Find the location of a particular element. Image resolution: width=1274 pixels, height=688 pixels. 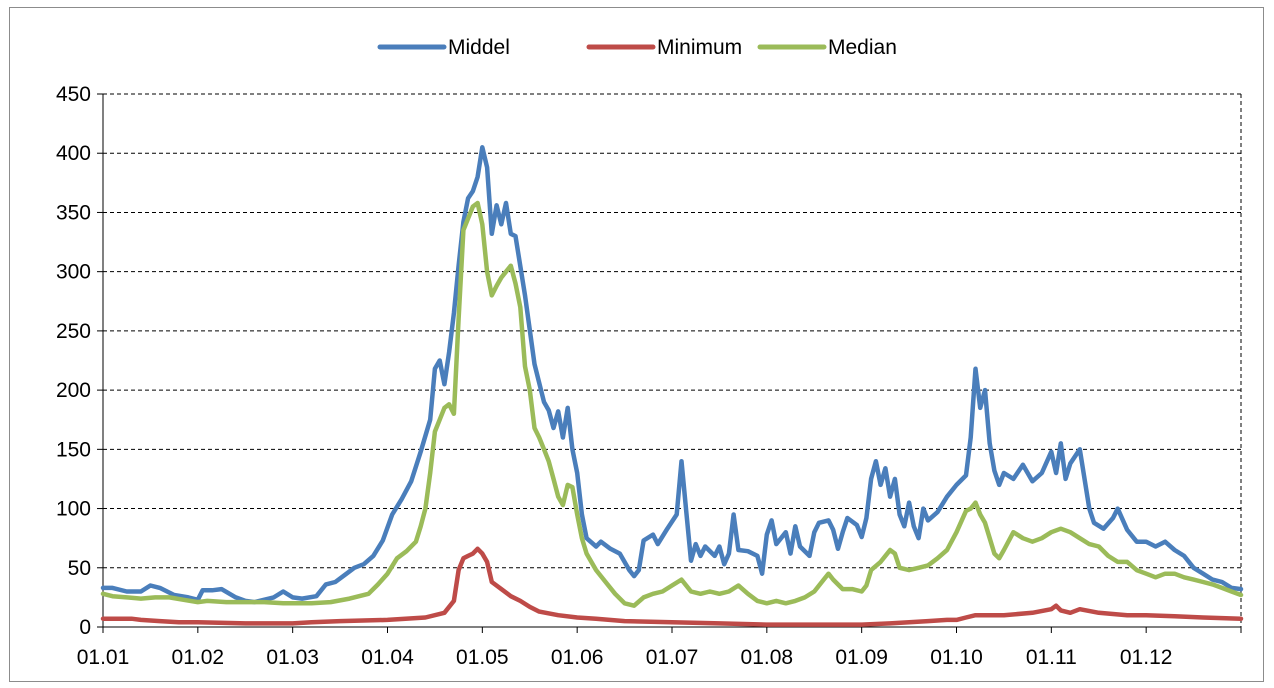

x-tick-label: 01.09 is located at coordinates (861, 657).